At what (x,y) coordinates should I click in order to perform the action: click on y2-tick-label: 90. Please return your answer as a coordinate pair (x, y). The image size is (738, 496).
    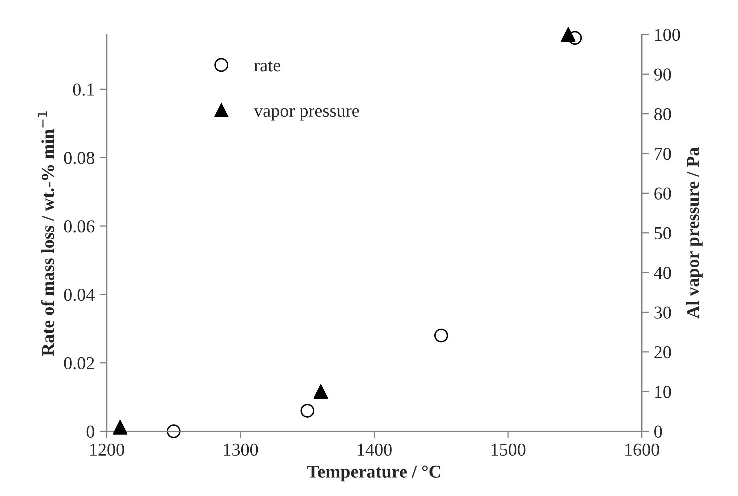
    Looking at the image, I should click on (663, 74).